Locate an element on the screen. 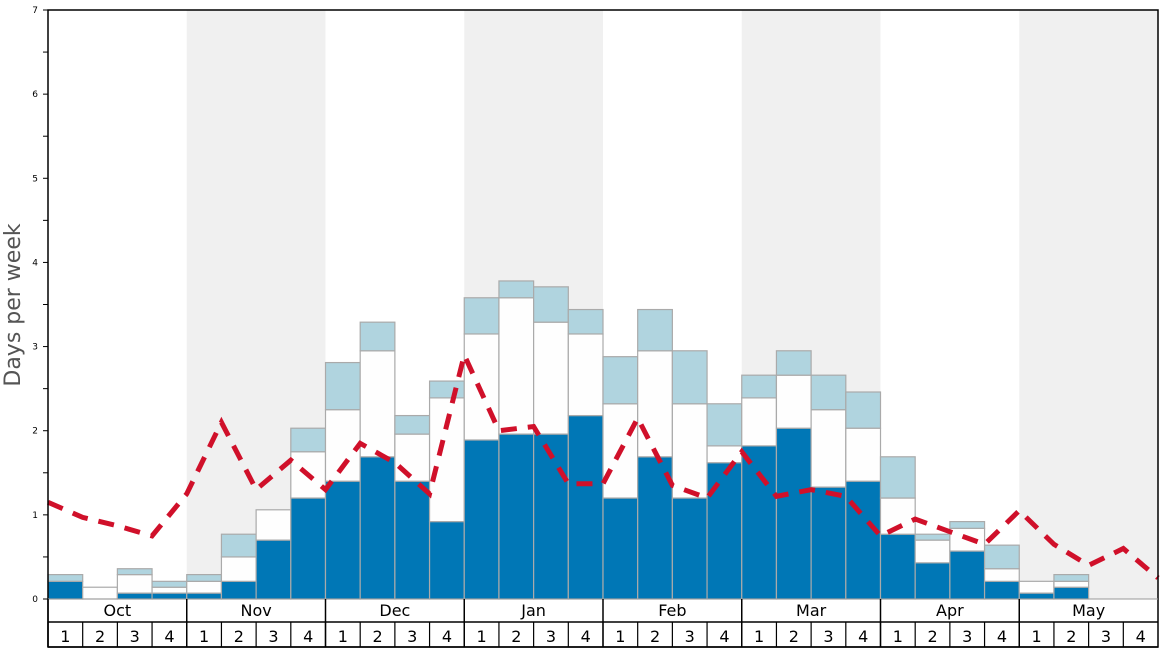 This screenshot has width=1168, height=648. month-label: Dec is located at coordinates (394, 610).